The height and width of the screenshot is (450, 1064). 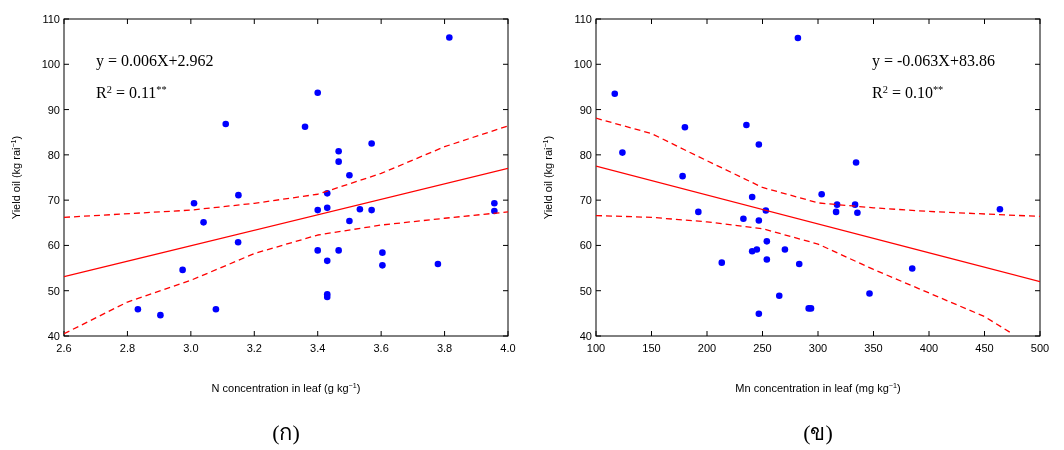 I want to click on x-tick-label: 3.8, so click(x=444, y=348).